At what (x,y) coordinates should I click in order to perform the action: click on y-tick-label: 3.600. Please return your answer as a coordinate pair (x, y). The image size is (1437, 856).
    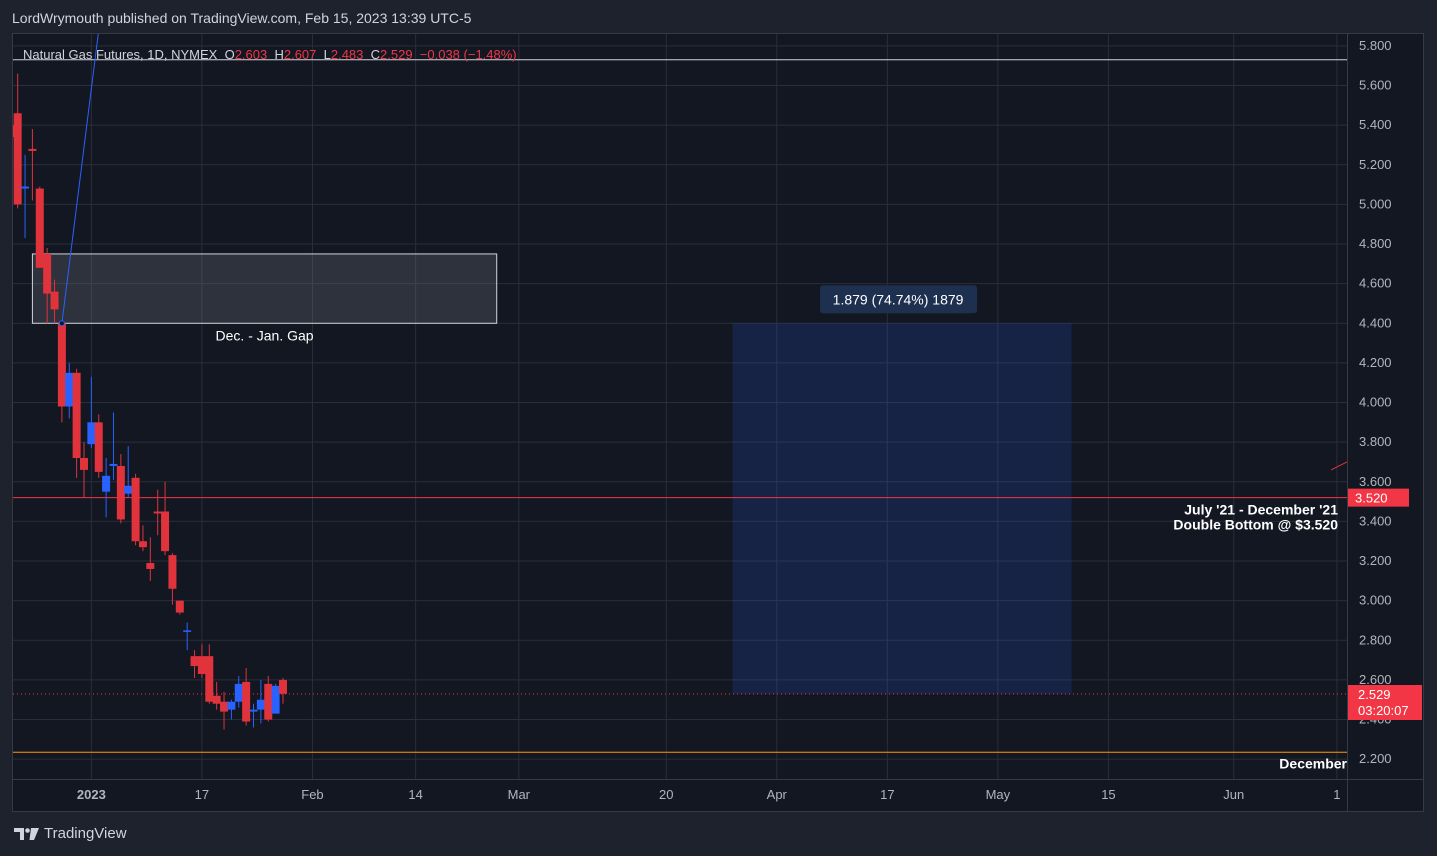
    Looking at the image, I should click on (1375, 481).